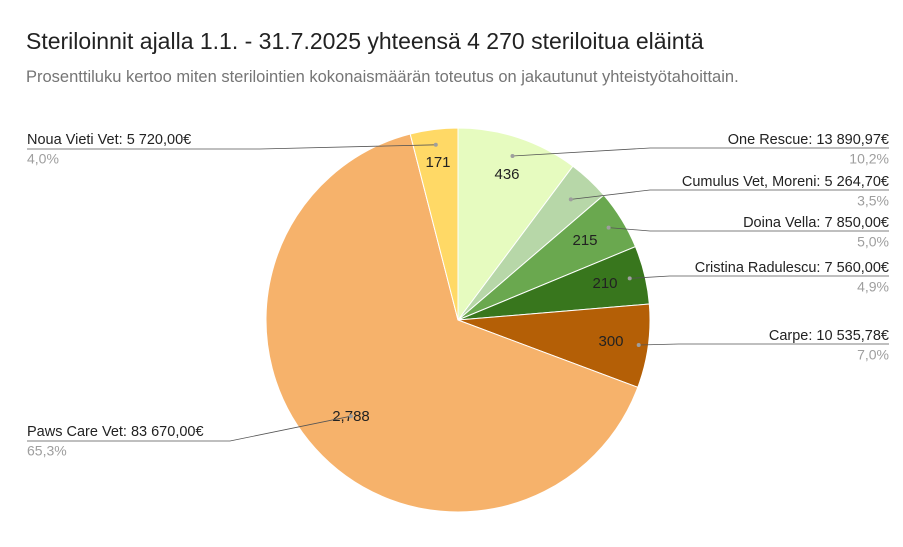 The image size is (903, 547). Describe the element at coordinates (873, 242) in the screenshot. I see `slice-percent-label: 5,0%` at that location.